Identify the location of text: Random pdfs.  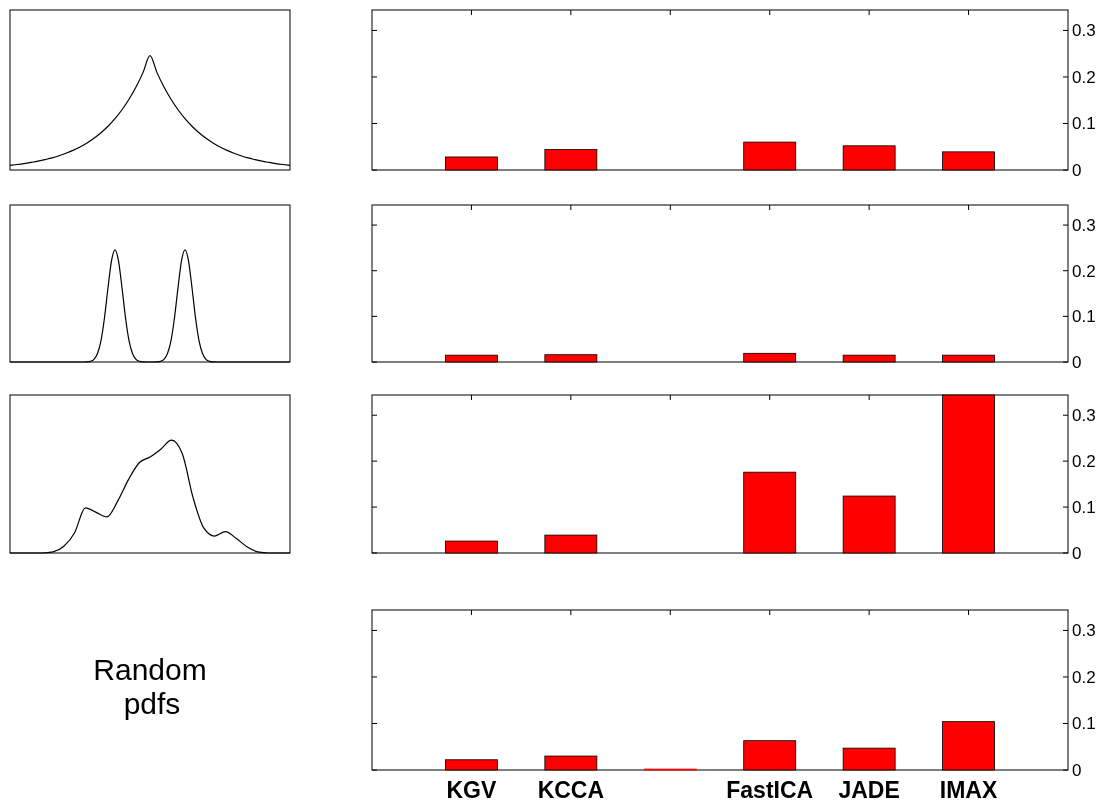
(150, 686).